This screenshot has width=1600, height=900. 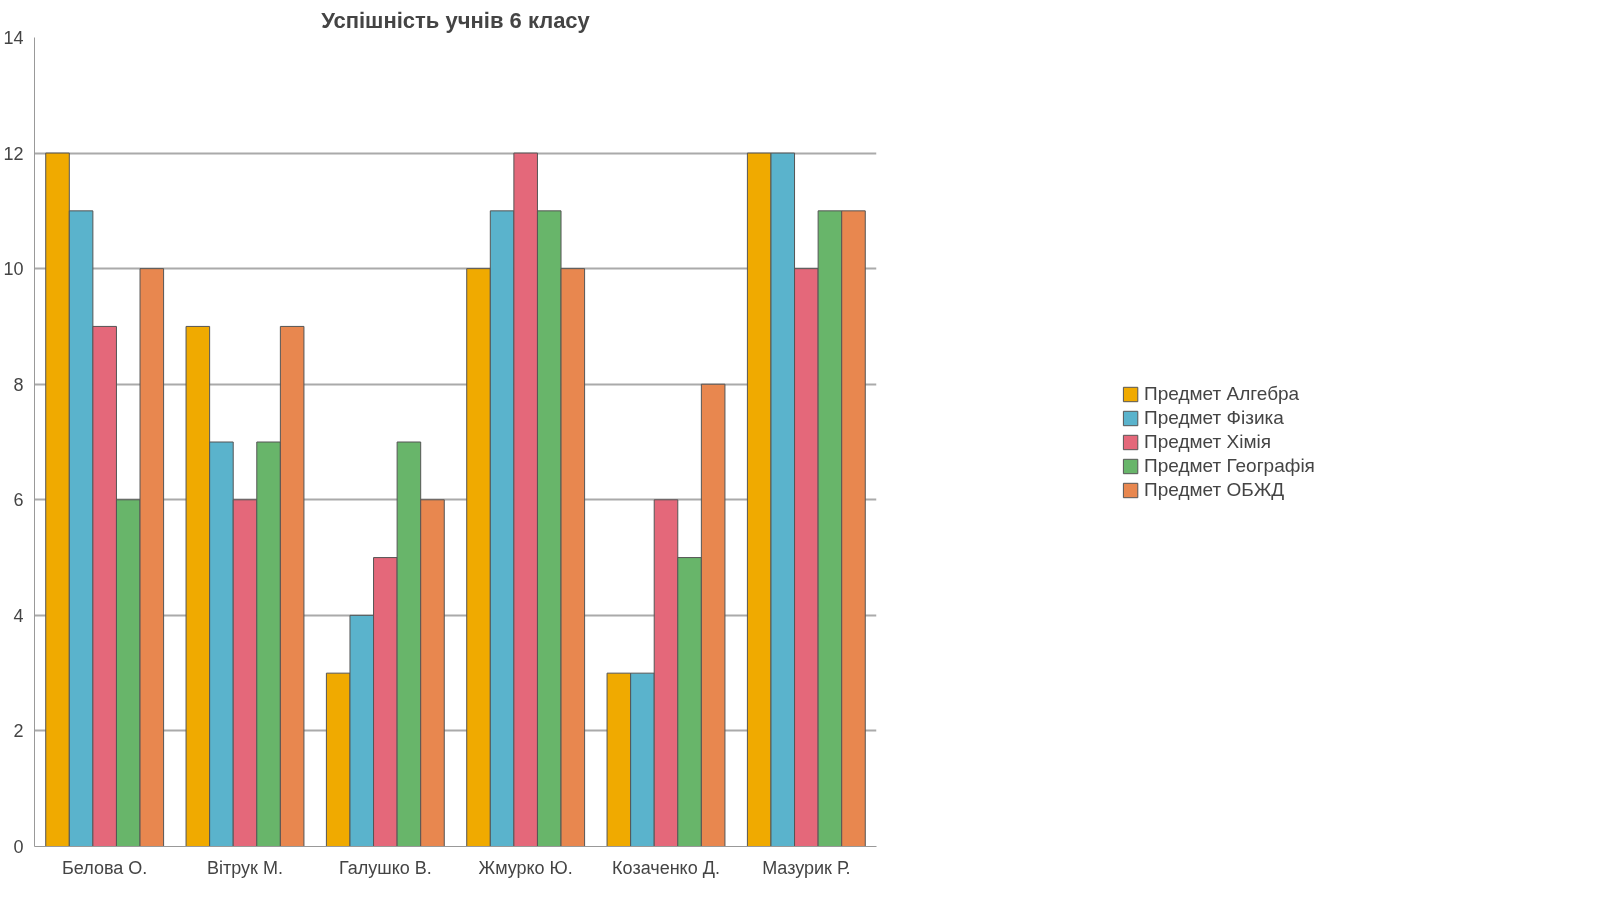 What do you see at coordinates (806, 867) in the screenshot?
I see `x-tick-label: Мазурик Р.` at bounding box center [806, 867].